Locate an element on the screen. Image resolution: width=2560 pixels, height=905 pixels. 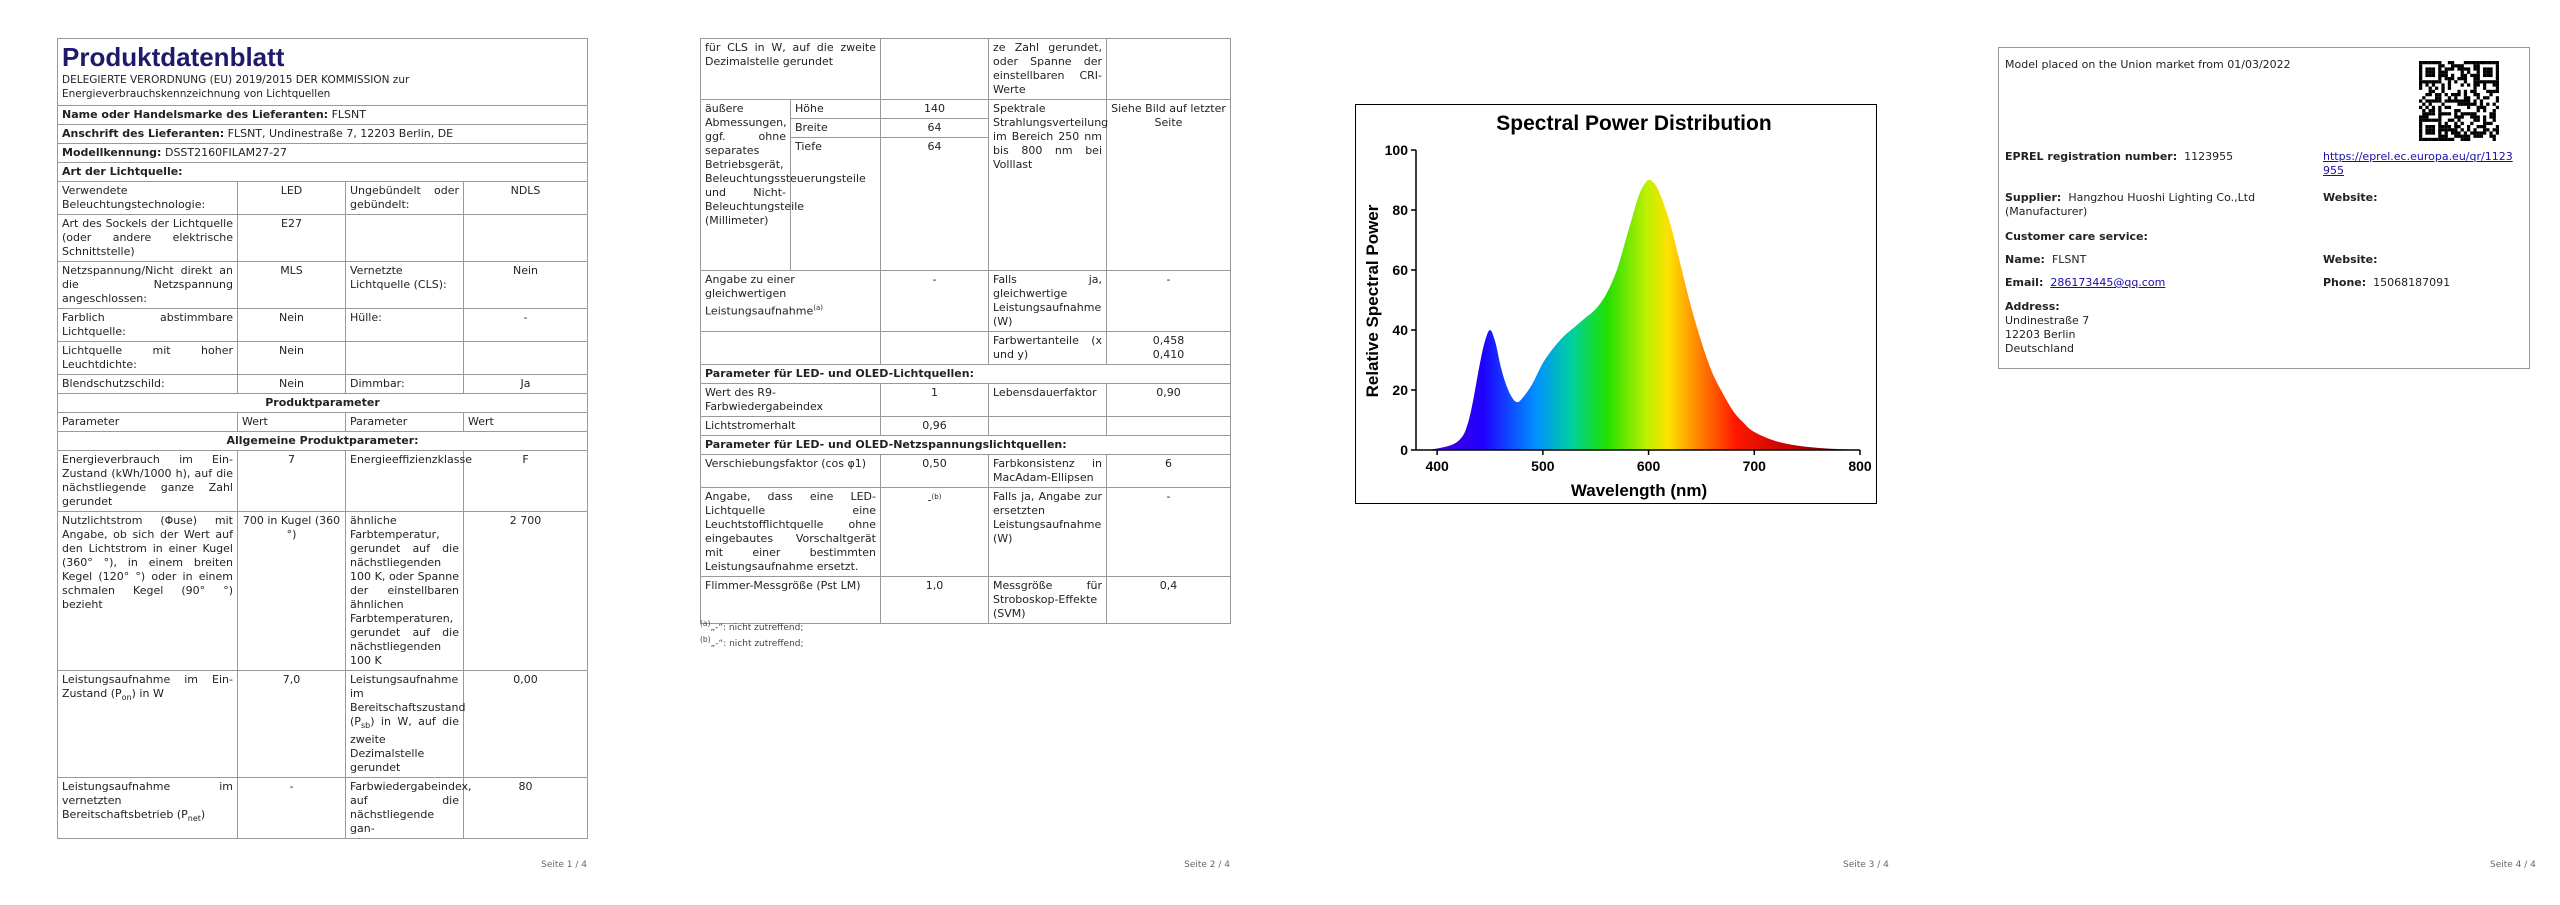
eprel-value: 1123955 is located at coordinates (2209, 156).